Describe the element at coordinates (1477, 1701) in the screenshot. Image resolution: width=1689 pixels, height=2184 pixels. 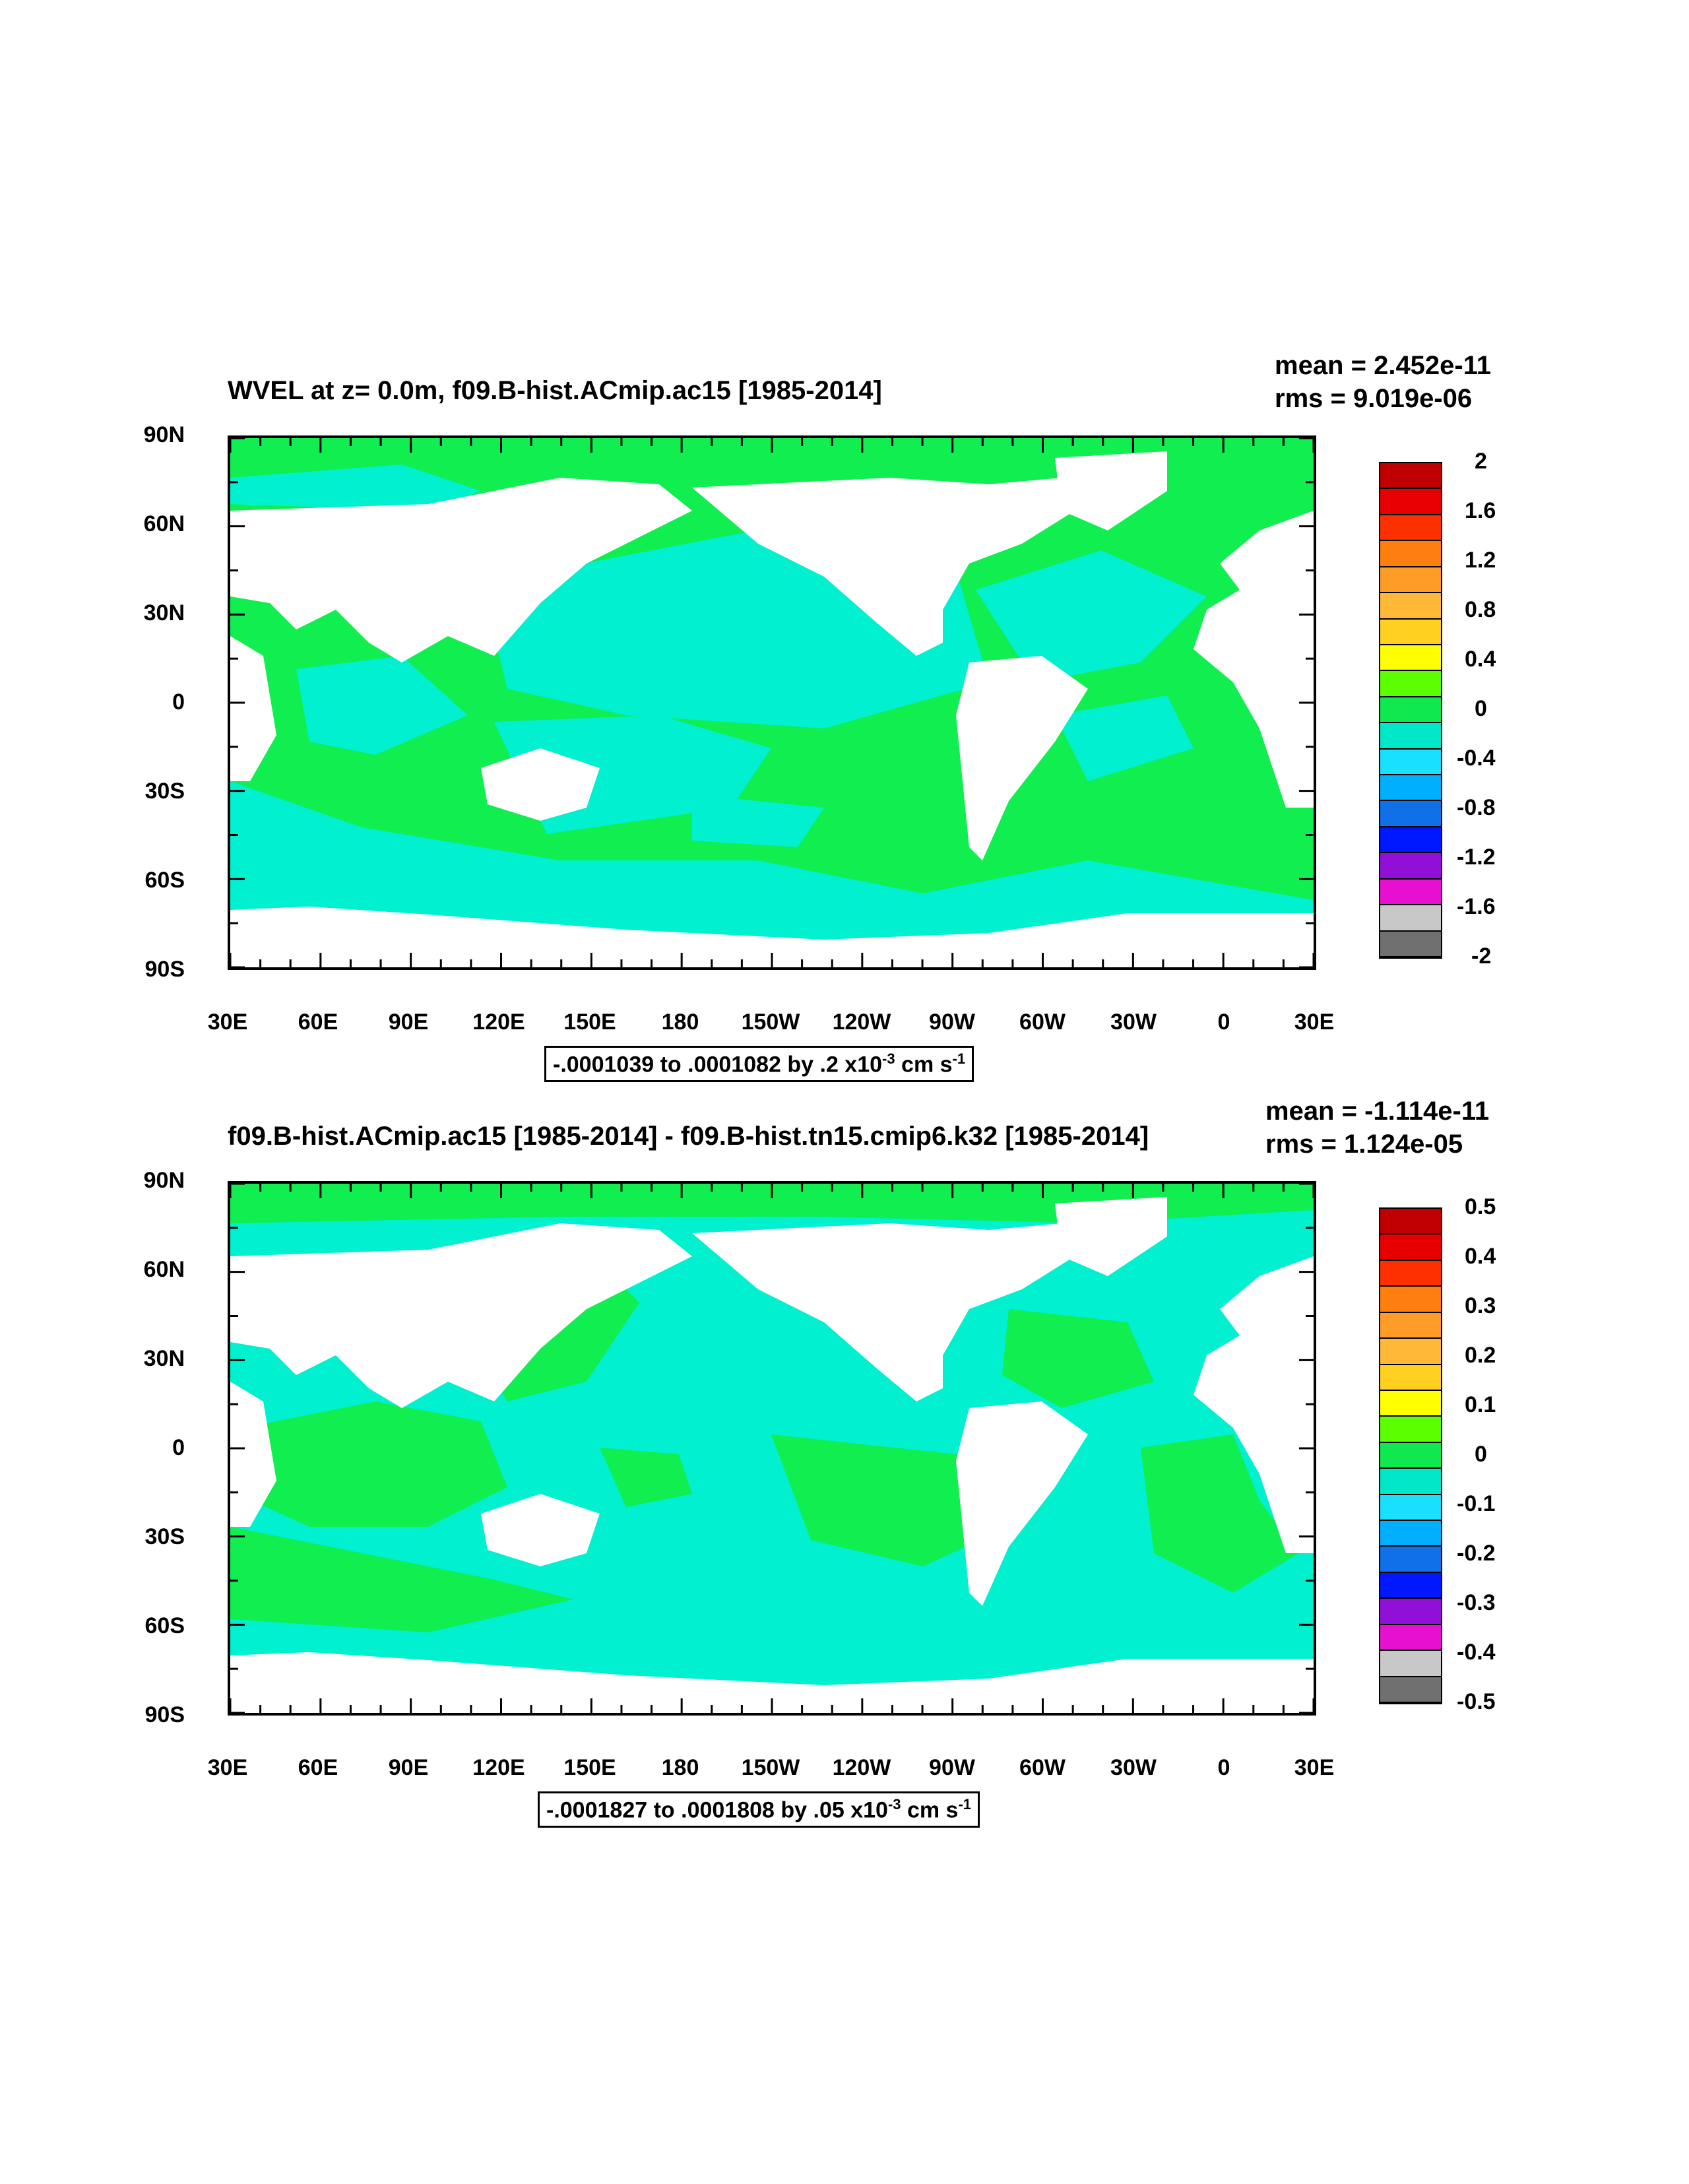
I see `colorbar-label: -0.5` at that location.